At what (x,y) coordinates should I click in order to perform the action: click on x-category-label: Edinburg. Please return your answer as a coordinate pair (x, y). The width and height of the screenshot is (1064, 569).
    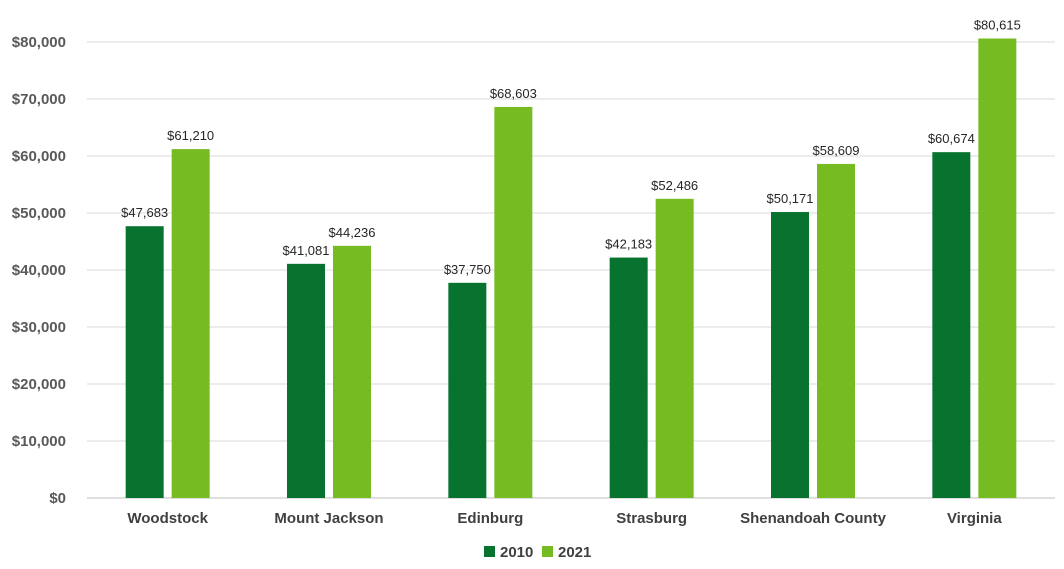
    Looking at the image, I should click on (490, 518).